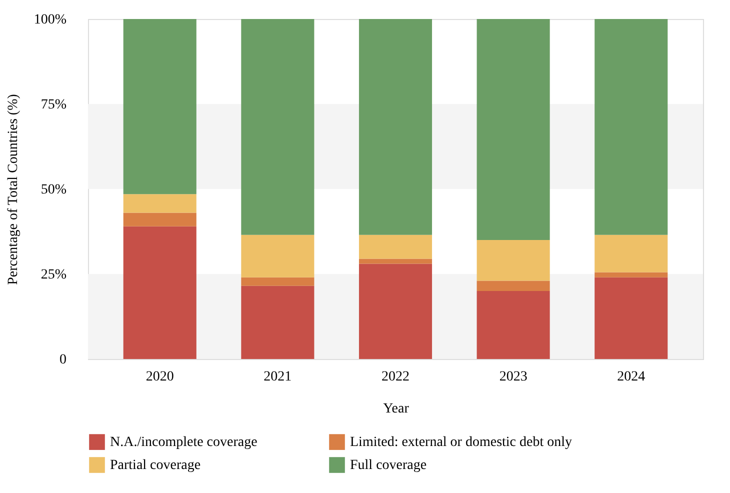 This screenshot has width=730, height=493. What do you see at coordinates (631, 377) in the screenshot?
I see `x-tick-label: 2024` at bounding box center [631, 377].